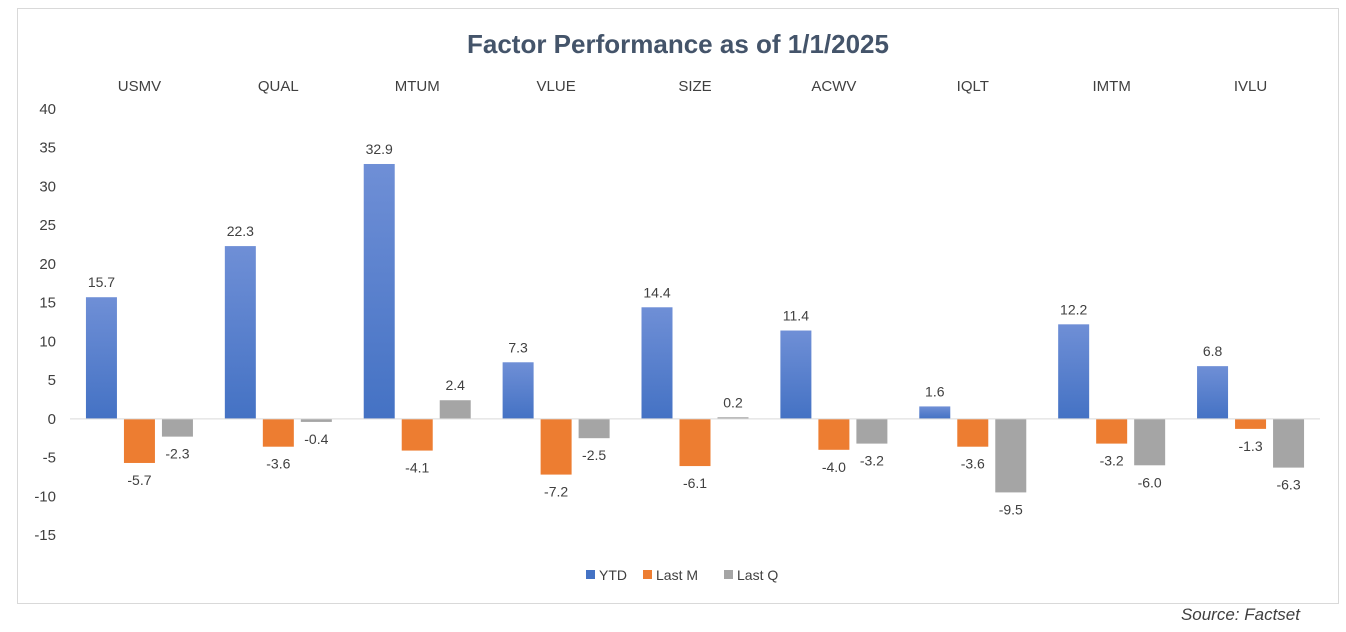 The width and height of the screenshot is (1346, 632). What do you see at coordinates (1011, 509) in the screenshot?
I see `data-label-last-q-iqlt: -9.5` at bounding box center [1011, 509].